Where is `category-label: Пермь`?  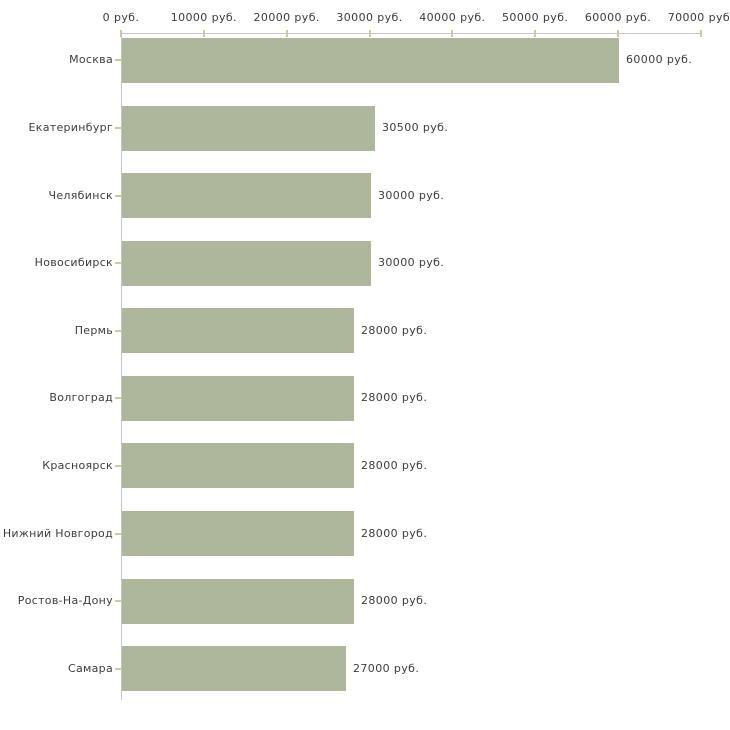 category-label: Пермь is located at coordinates (93, 330).